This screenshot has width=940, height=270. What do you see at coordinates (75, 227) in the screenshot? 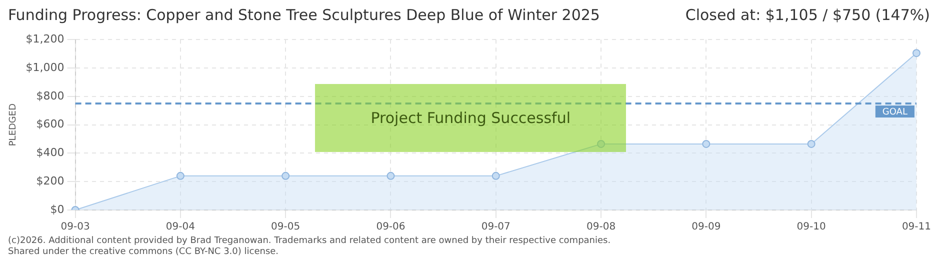
I see `x-tick-label: 09-03` at bounding box center [75, 227].